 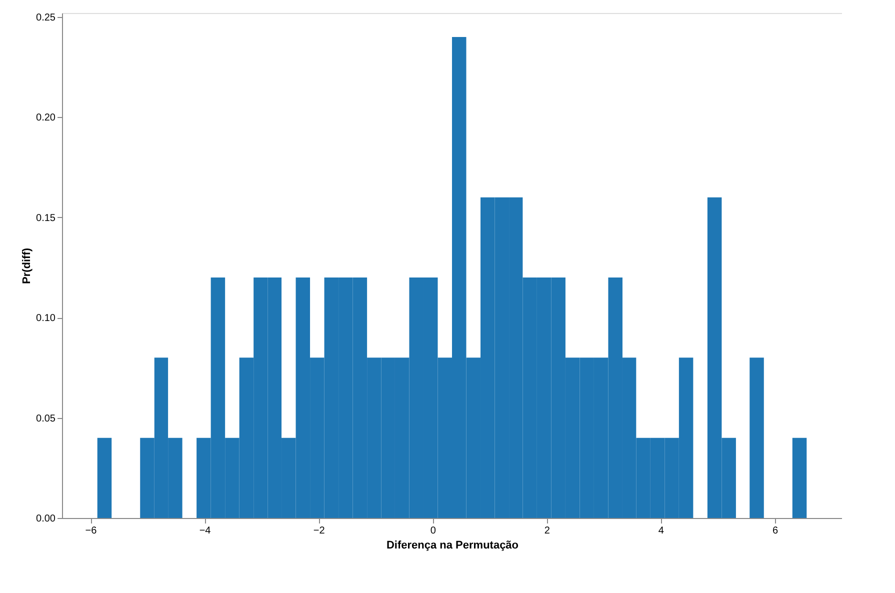 I want to click on x-axis-title: Diferença na Permutação, so click(x=452, y=546).